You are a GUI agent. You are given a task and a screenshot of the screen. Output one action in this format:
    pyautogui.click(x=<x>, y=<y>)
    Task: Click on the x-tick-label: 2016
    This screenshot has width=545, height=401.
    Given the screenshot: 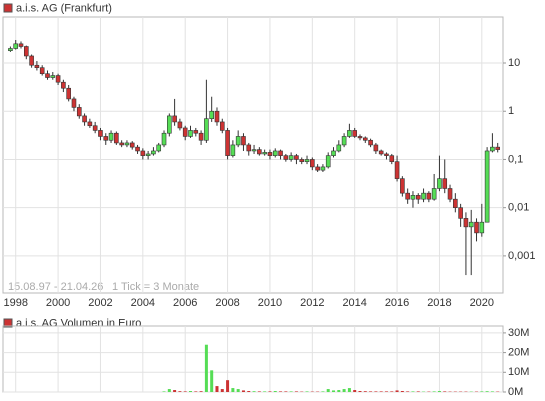 What is the action you would take?
    pyautogui.click(x=397, y=303)
    